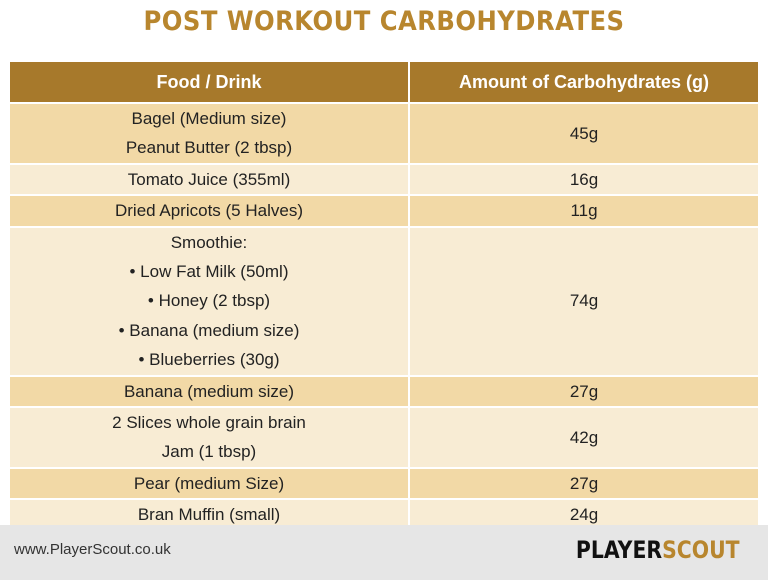 This screenshot has height=580, width=768. I want to click on food-line: Bran Muffin (small), so click(209, 515).